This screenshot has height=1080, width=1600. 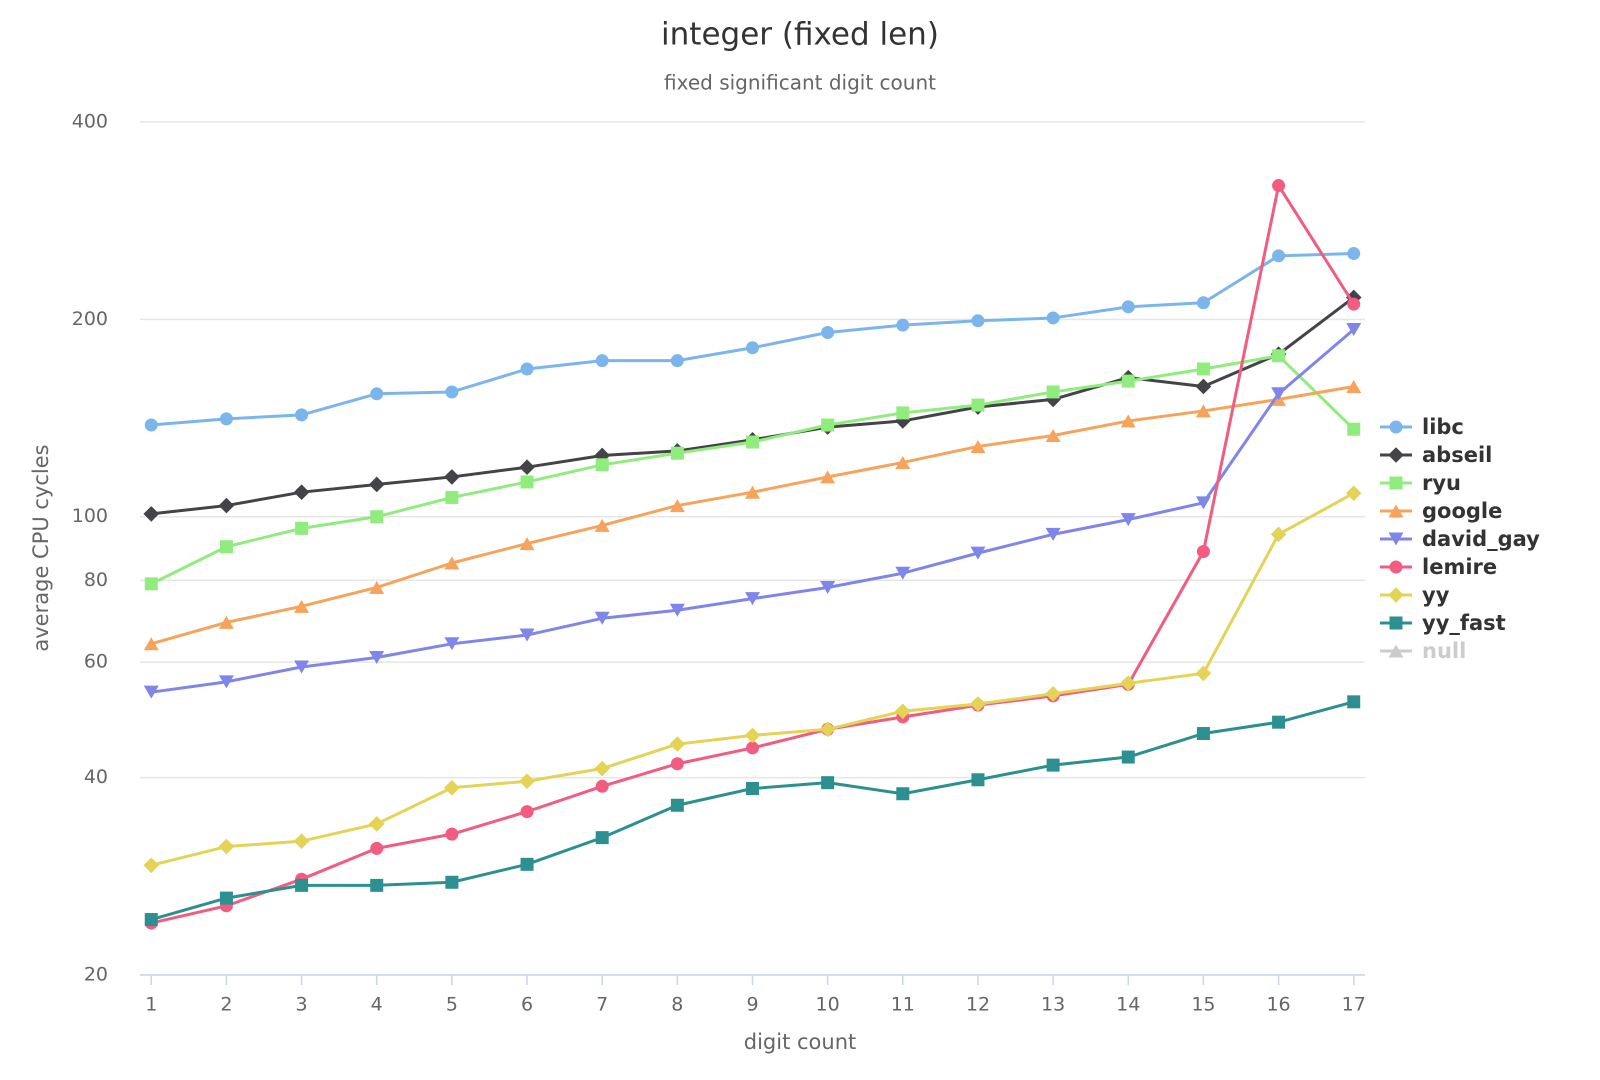 What do you see at coordinates (800, 35) in the screenshot?
I see `chart-title: integer (fixed len)` at bounding box center [800, 35].